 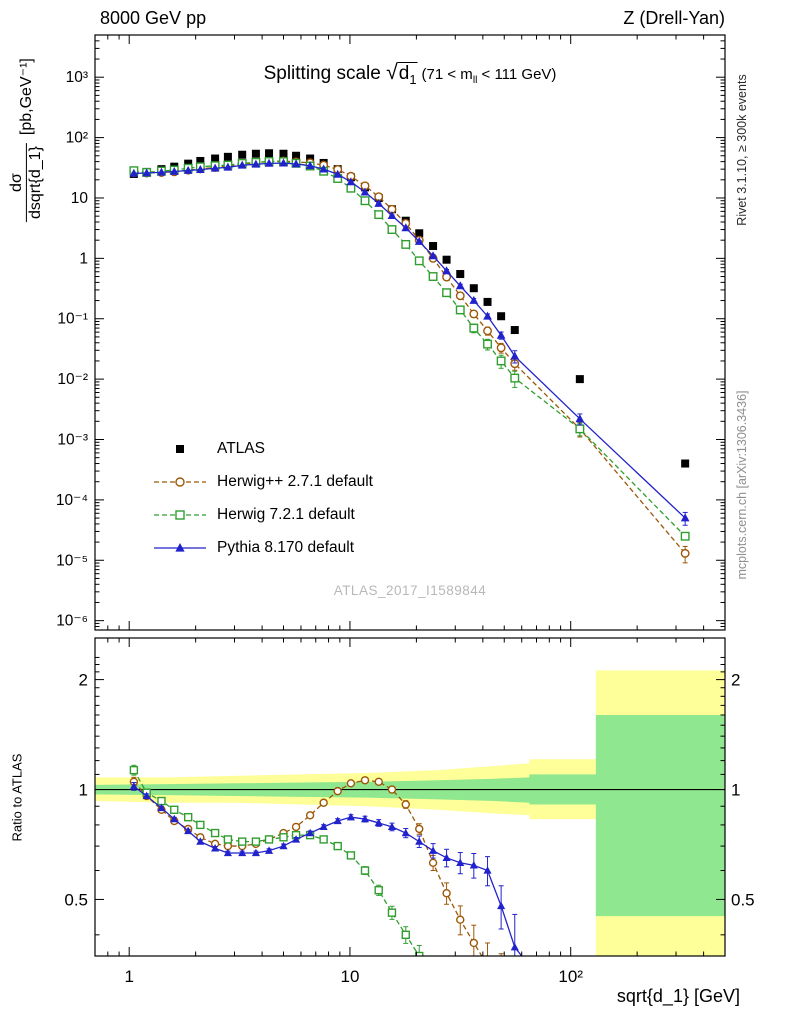 What do you see at coordinates (295, 481) in the screenshot?
I see `legend-label: Herwig++ 2.7.1 default` at bounding box center [295, 481].